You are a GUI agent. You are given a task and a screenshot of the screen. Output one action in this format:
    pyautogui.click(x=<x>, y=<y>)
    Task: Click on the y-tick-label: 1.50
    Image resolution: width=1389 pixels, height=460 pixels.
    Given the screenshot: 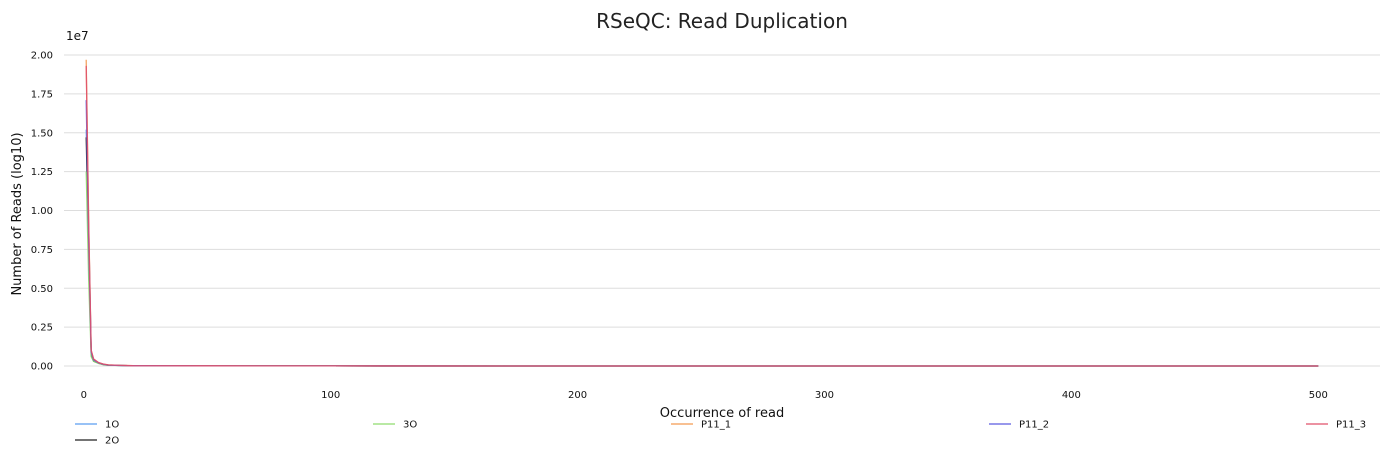 What is the action you would take?
    pyautogui.click(x=42, y=133)
    